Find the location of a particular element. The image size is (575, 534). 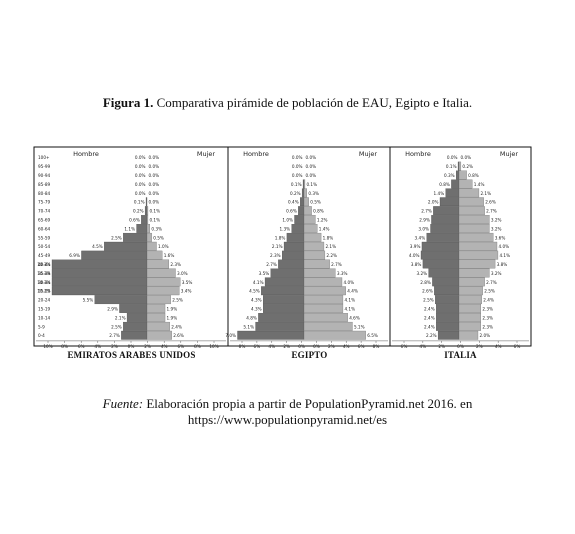

value-label-male: 2.1% is located at coordinates (277, 246).